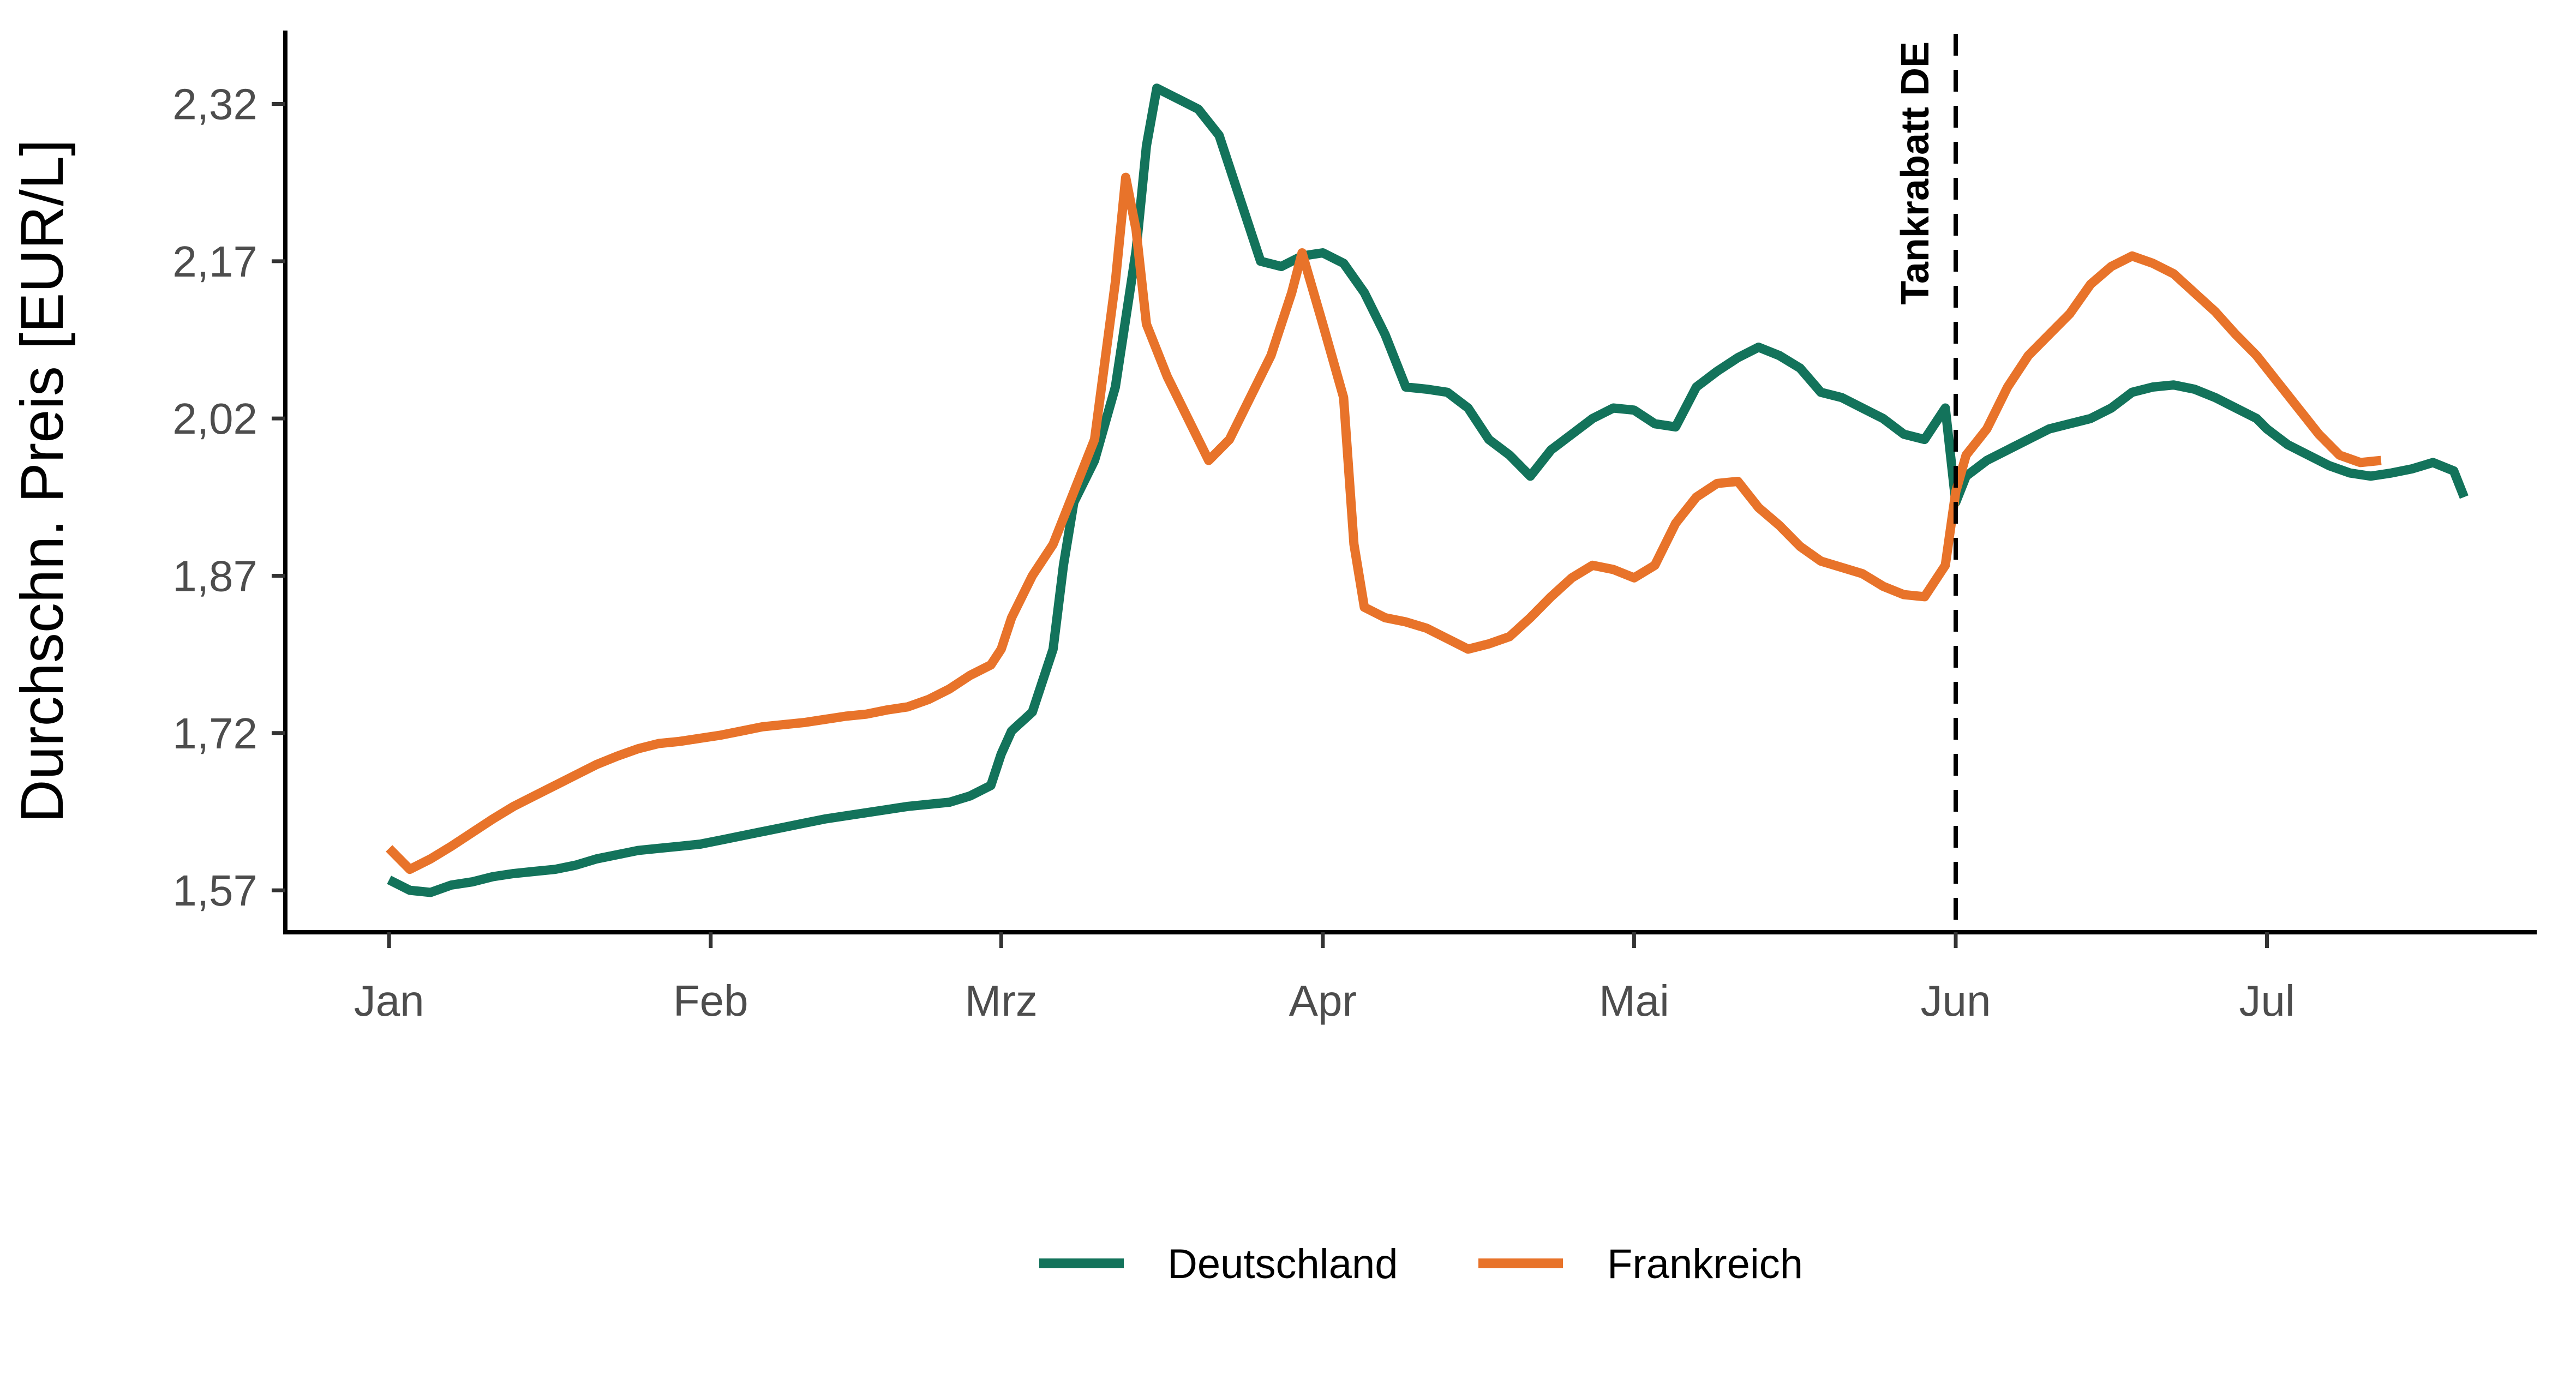  Describe the element at coordinates (1916, 173) in the screenshot. I see `annotation-label: Tankrabatt DE` at that location.